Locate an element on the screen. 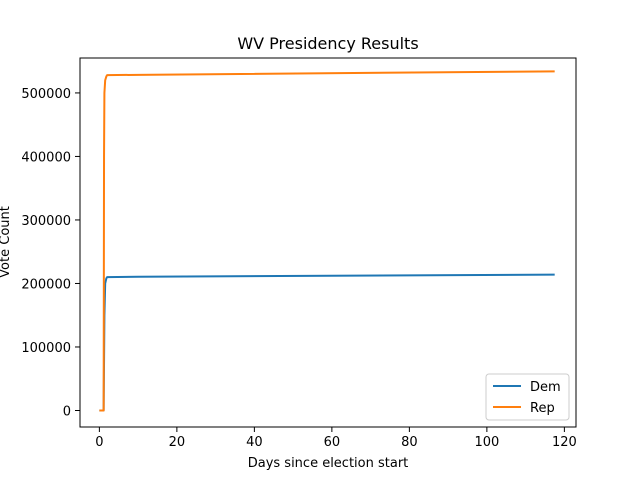 The image size is (640, 480). legend: Dem Rep is located at coordinates (527, 397).